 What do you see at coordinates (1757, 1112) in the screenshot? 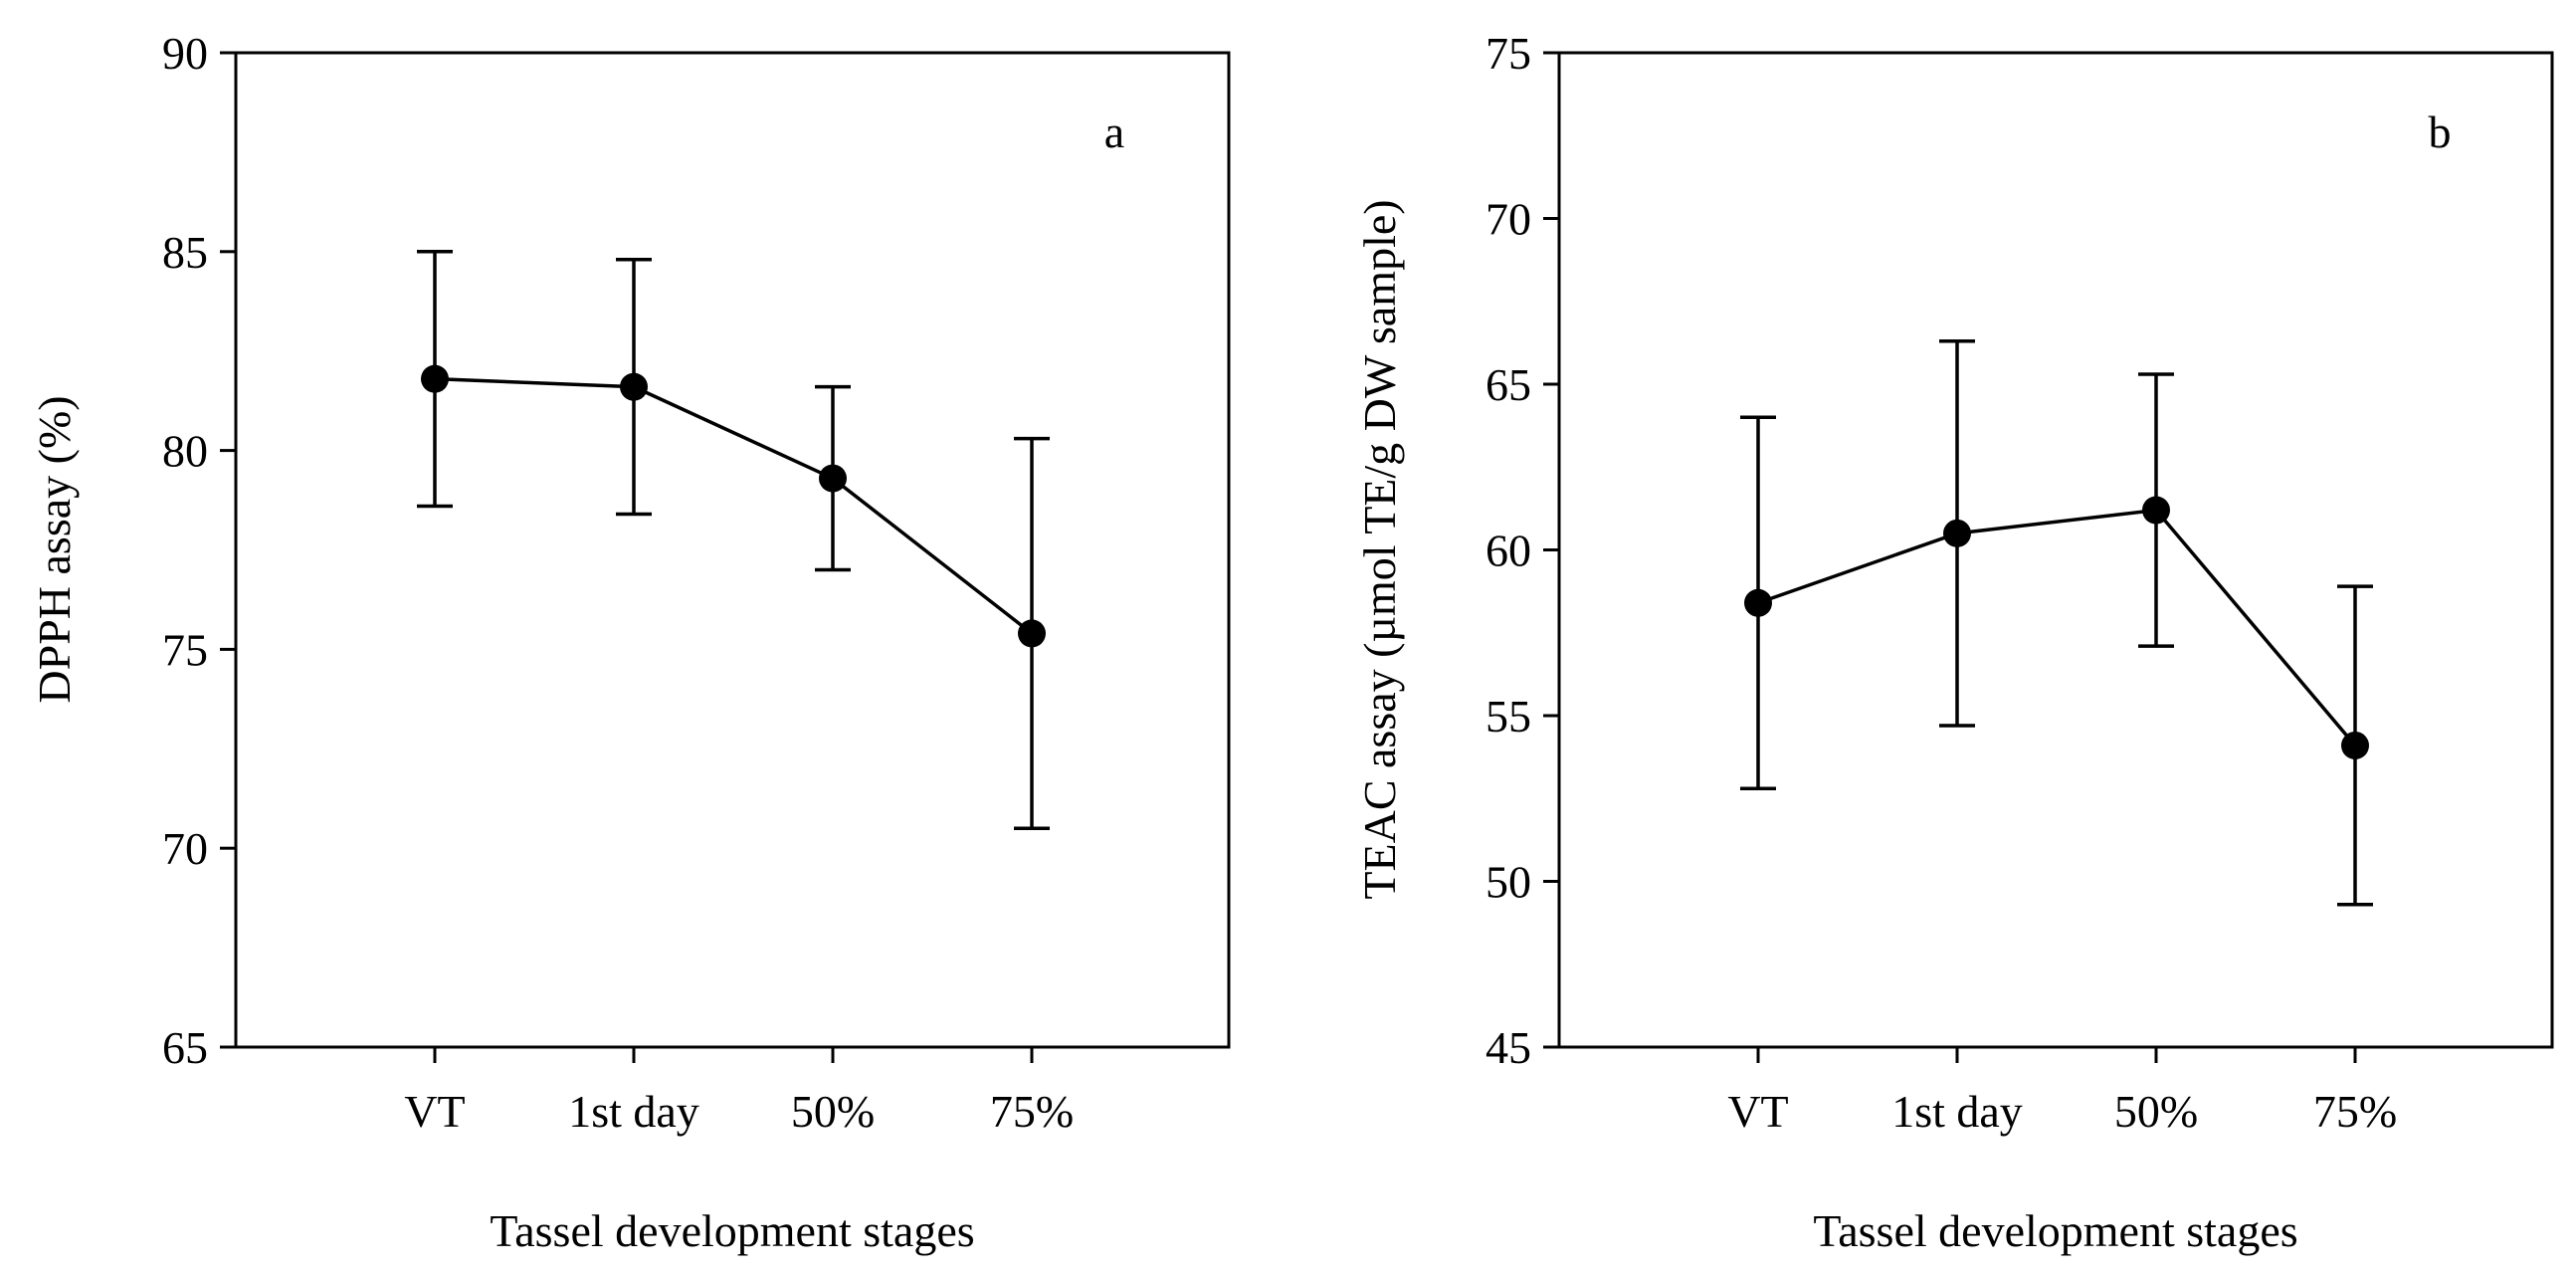
I see `panel-b-x-tick-label: VT` at bounding box center [1757, 1112].